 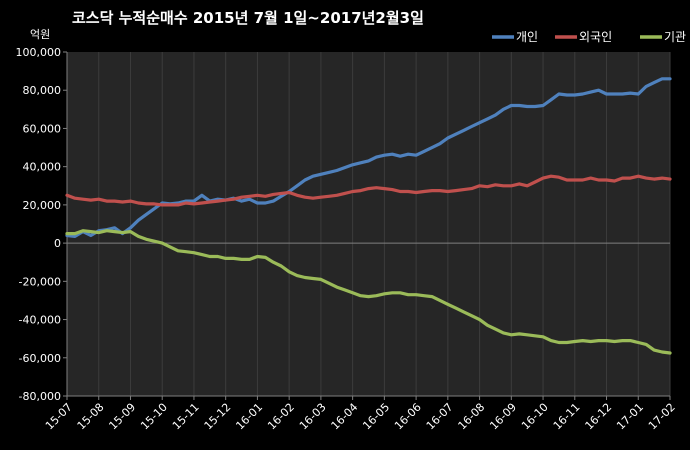 What do you see at coordinates (368, 190) in the screenshot?
I see `series-line-외국인` at bounding box center [368, 190].